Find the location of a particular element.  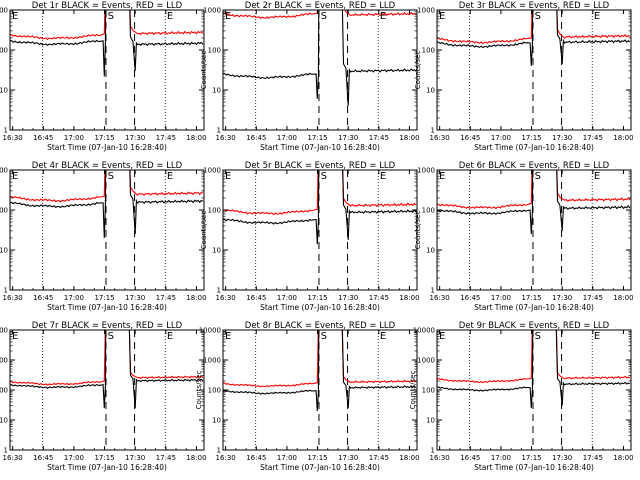

panel-title: Det 3r BLACK = Events, RED = LLD is located at coordinates (534, 6).